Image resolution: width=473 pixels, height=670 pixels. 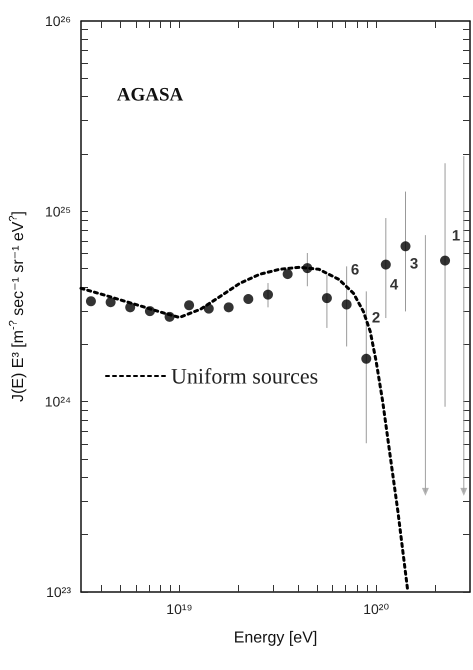 What do you see at coordinates (57, 402) in the screenshot?
I see `y-tick-label: 10²⁴` at bounding box center [57, 402].